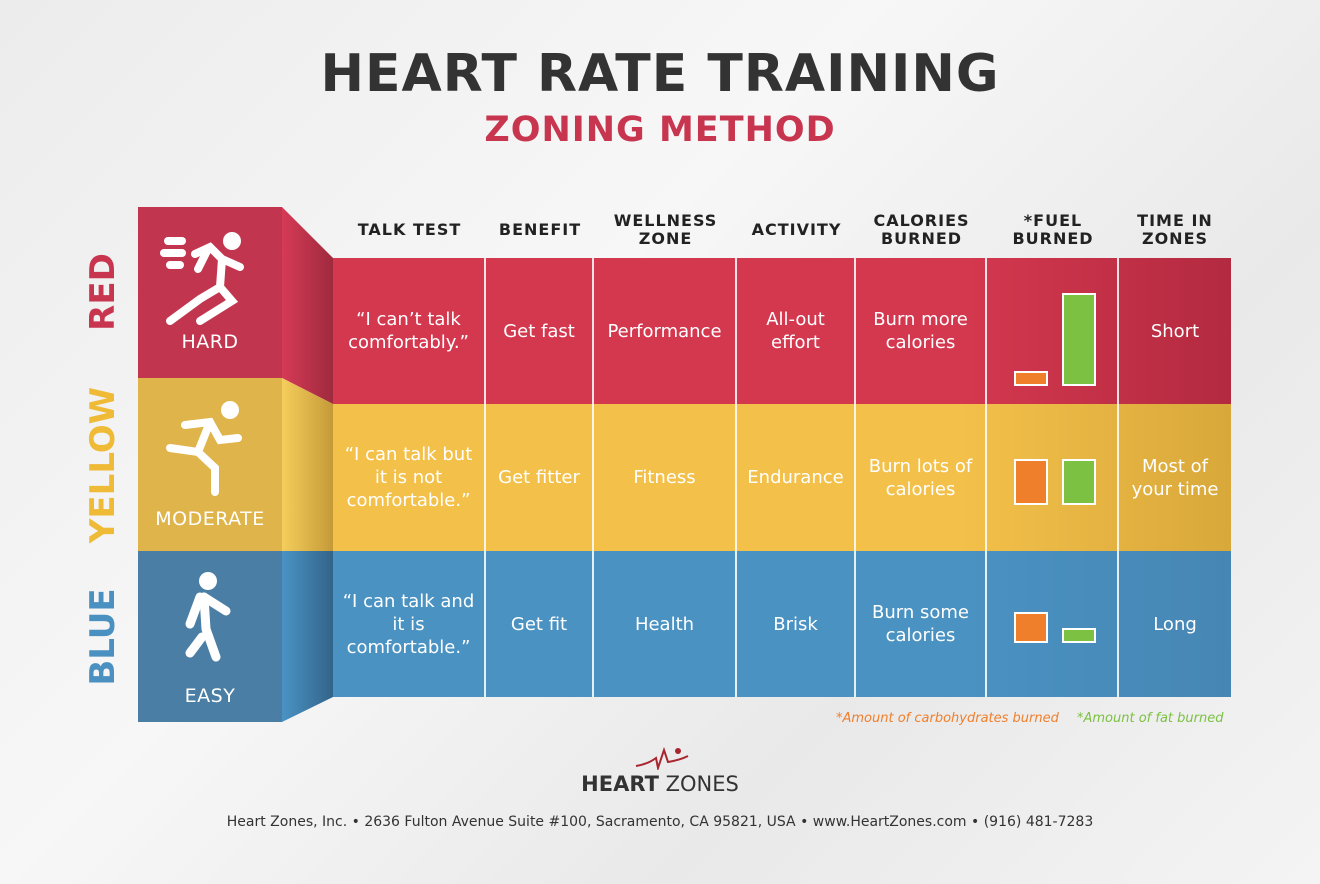 This screenshot has width=1320, height=884. Describe the element at coordinates (796, 624) in the screenshot. I see `cell-activity: Brisk` at that location.